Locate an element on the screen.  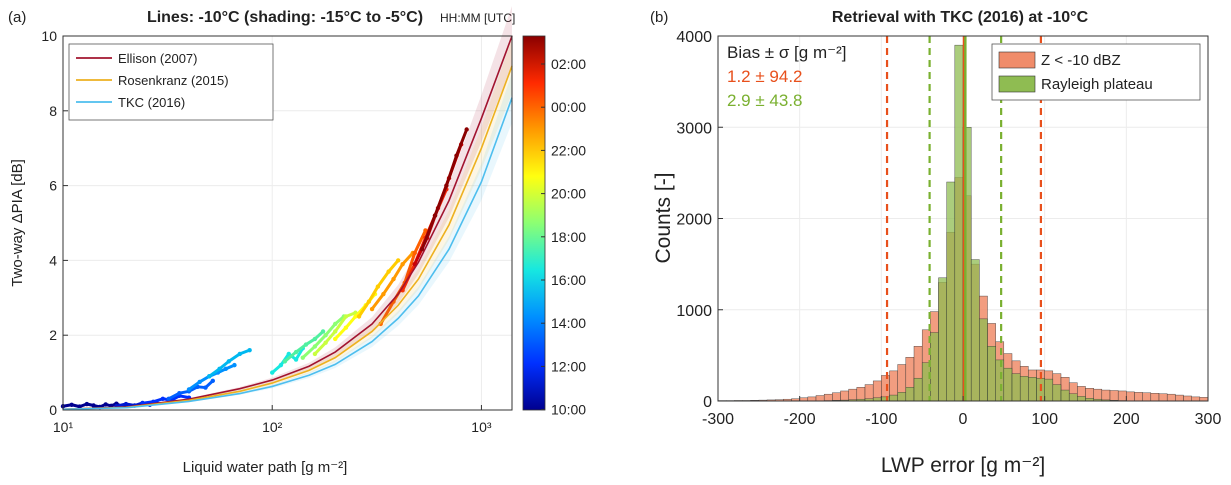
panel-a-xtick-label: 10¹ is located at coordinates (63, 427).